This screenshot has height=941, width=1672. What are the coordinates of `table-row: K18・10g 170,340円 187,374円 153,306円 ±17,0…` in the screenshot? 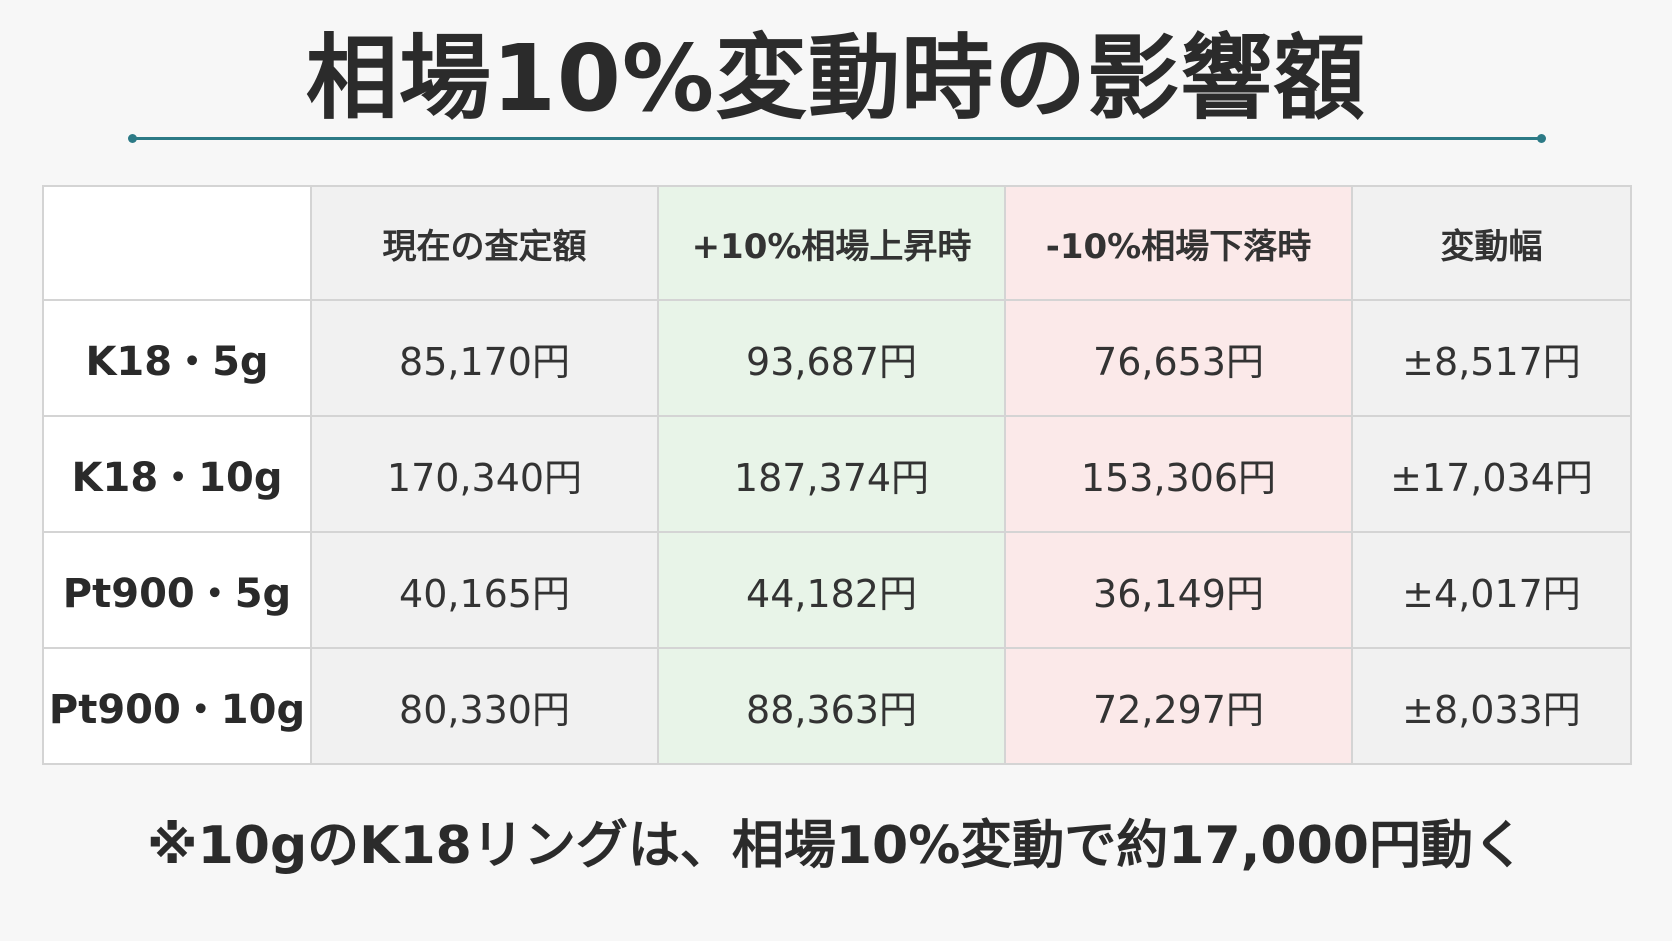 It's located at (837, 474).